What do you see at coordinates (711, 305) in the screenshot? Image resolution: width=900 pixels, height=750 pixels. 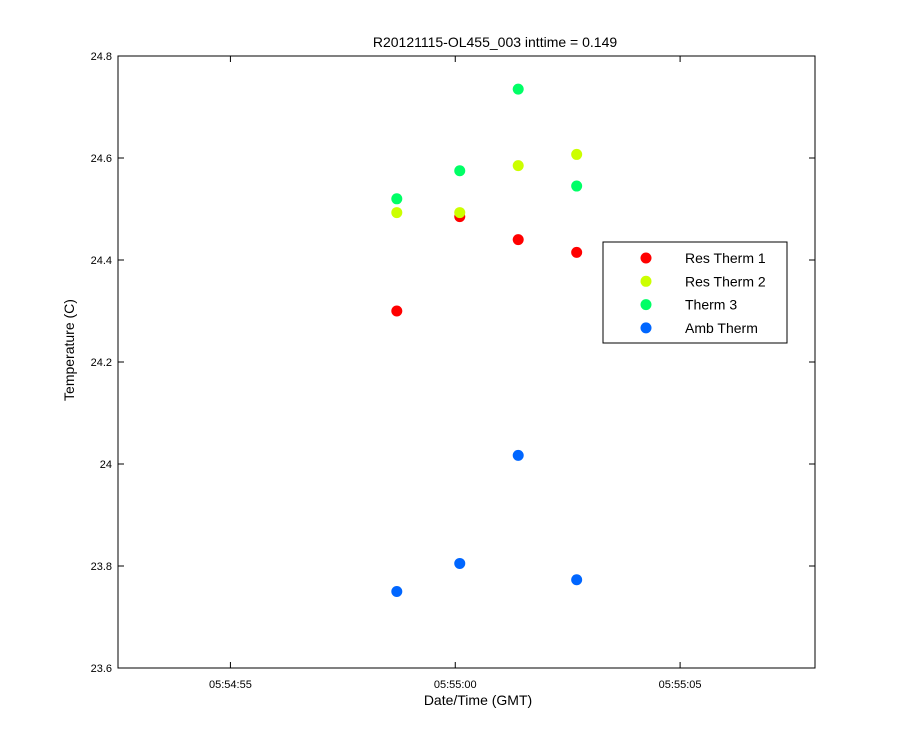 I see `legend-label: Therm 3` at bounding box center [711, 305].